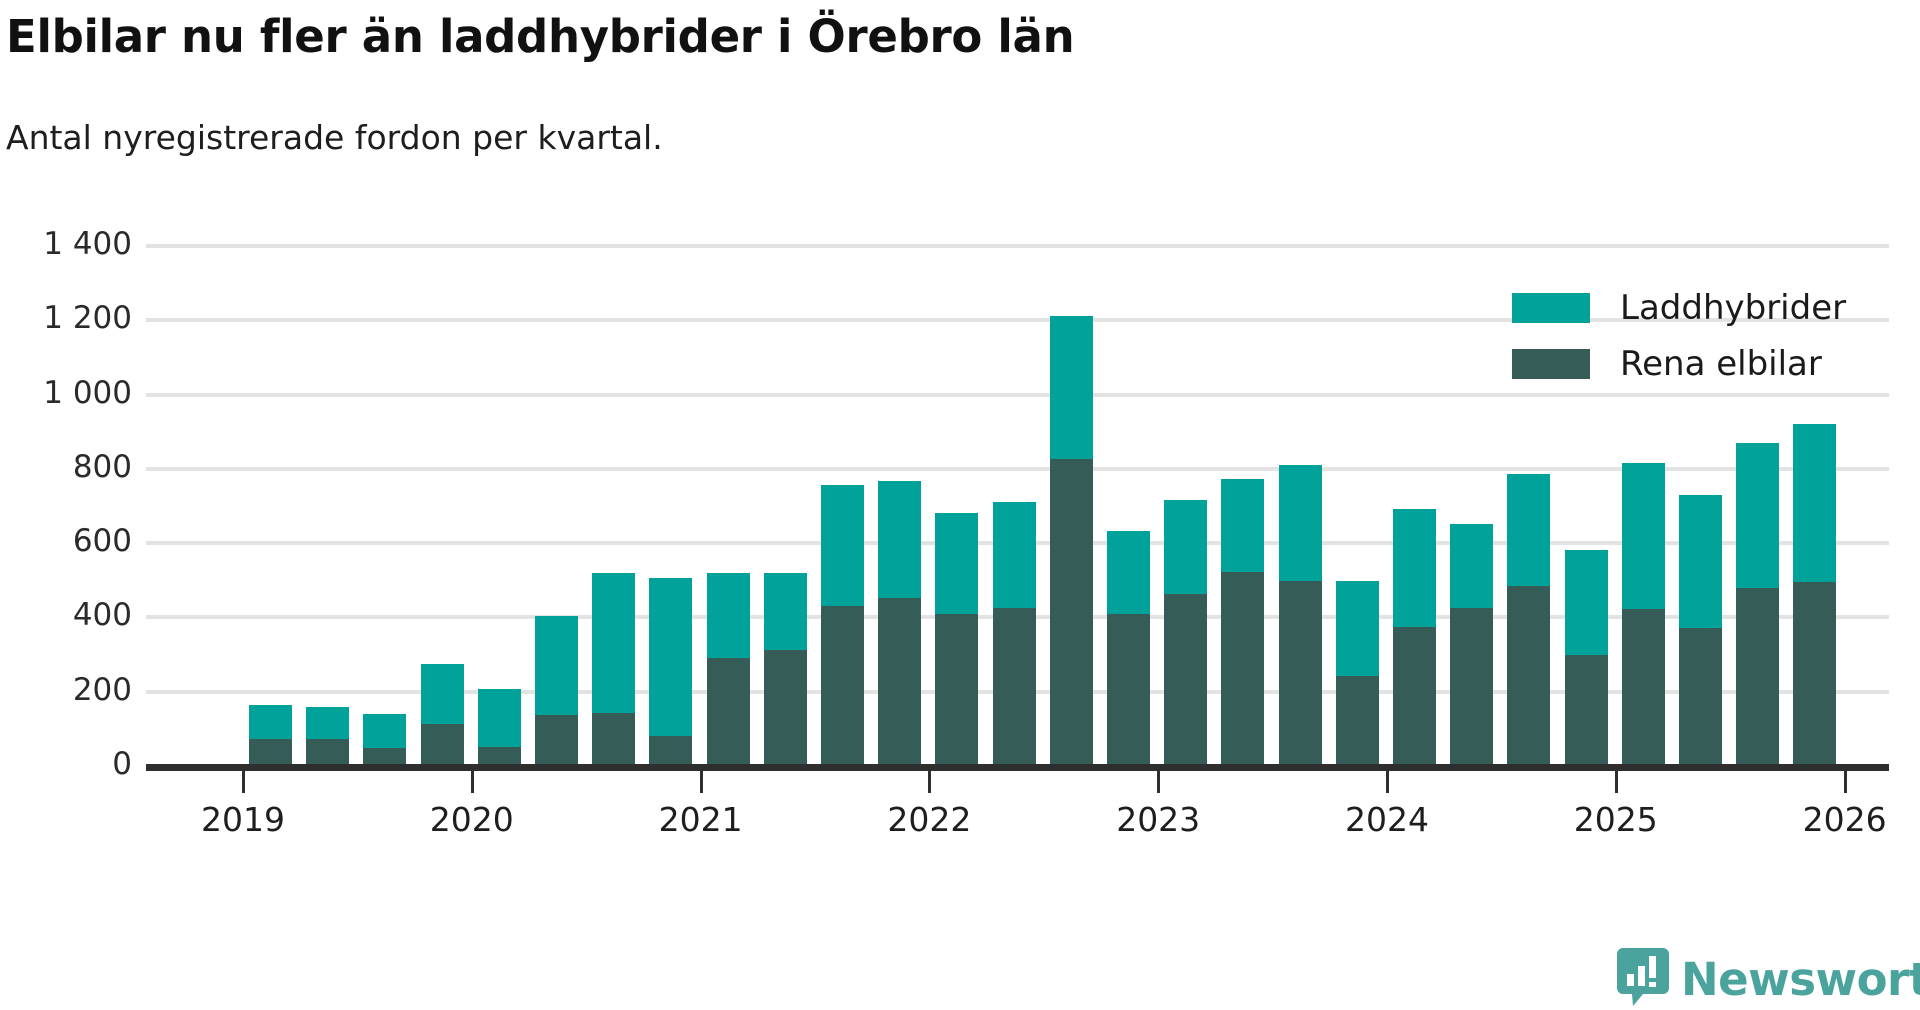  I want to click on x-axis-tick-label: 2021, so click(700, 819).